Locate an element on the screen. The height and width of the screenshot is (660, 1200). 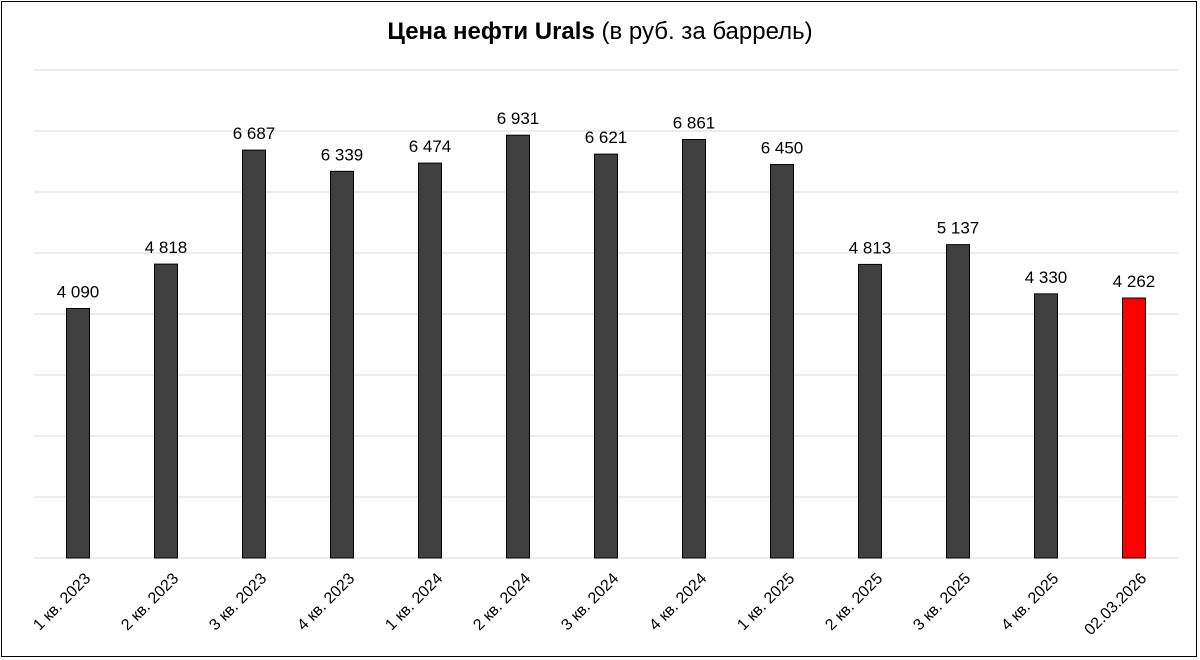
category-label-7: 3 кв. 2024 is located at coordinates (590, 602).